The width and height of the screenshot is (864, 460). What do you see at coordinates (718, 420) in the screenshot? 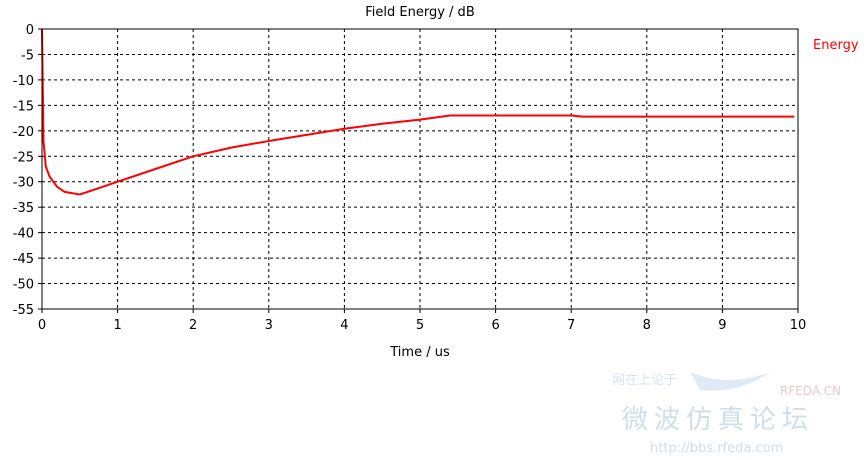
I see `watermark-forum: 微波仿真论坛` at bounding box center [718, 420].